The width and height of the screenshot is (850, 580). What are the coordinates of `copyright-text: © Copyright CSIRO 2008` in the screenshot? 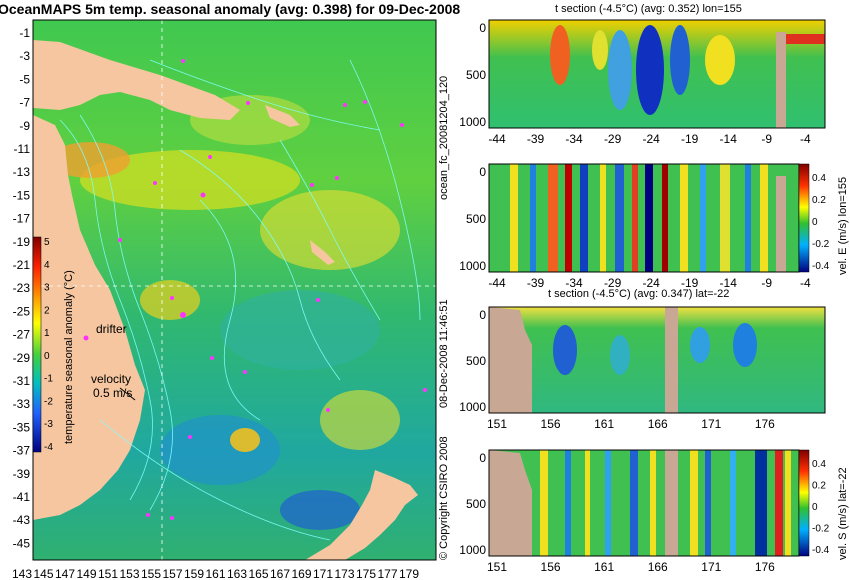 It's located at (444, 498).